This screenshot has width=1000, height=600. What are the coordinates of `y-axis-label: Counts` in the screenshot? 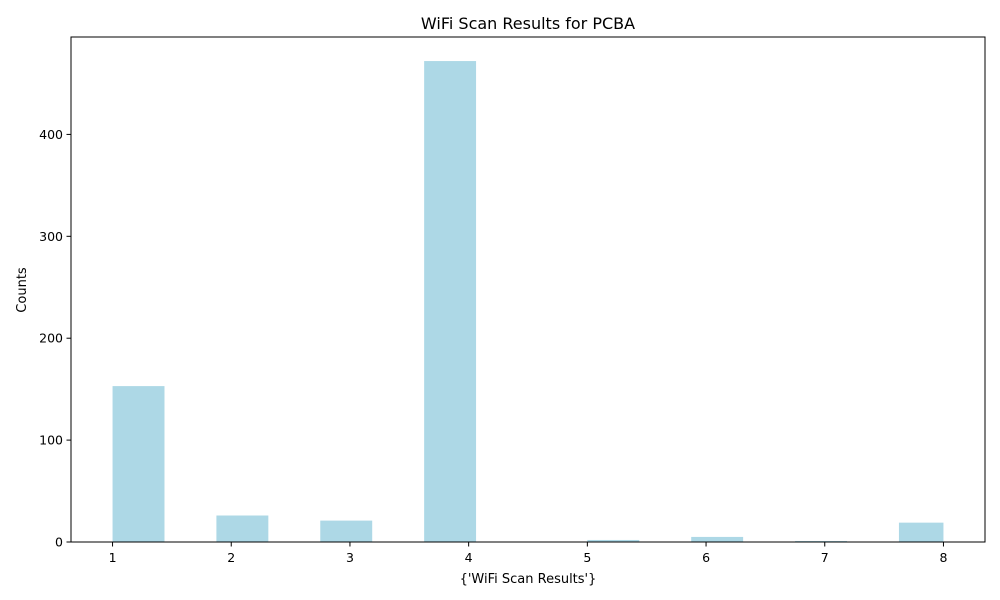 It's located at (22, 290).